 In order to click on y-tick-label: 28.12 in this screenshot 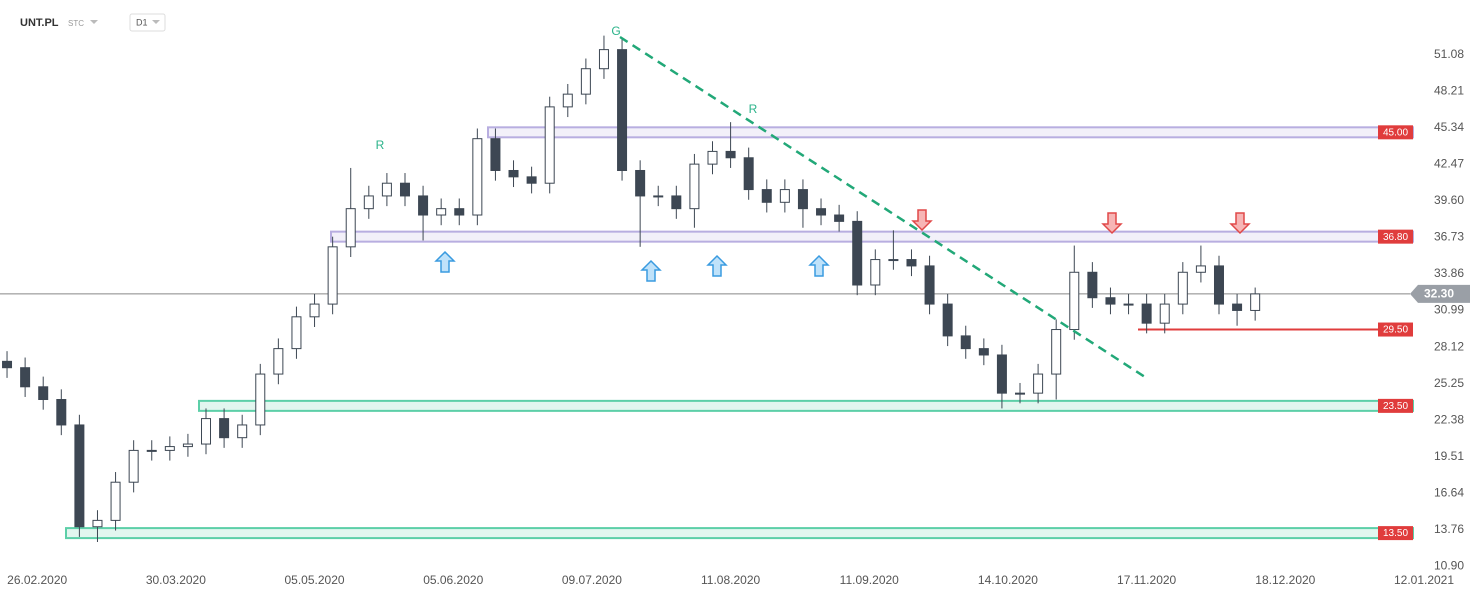, I will do `click(1449, 346)`.